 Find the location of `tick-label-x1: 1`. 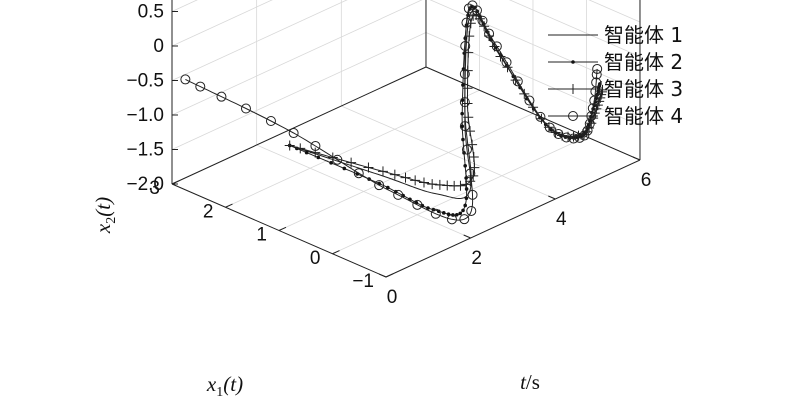

tick-label-x1: 1 is located at coordinates (261, 235).